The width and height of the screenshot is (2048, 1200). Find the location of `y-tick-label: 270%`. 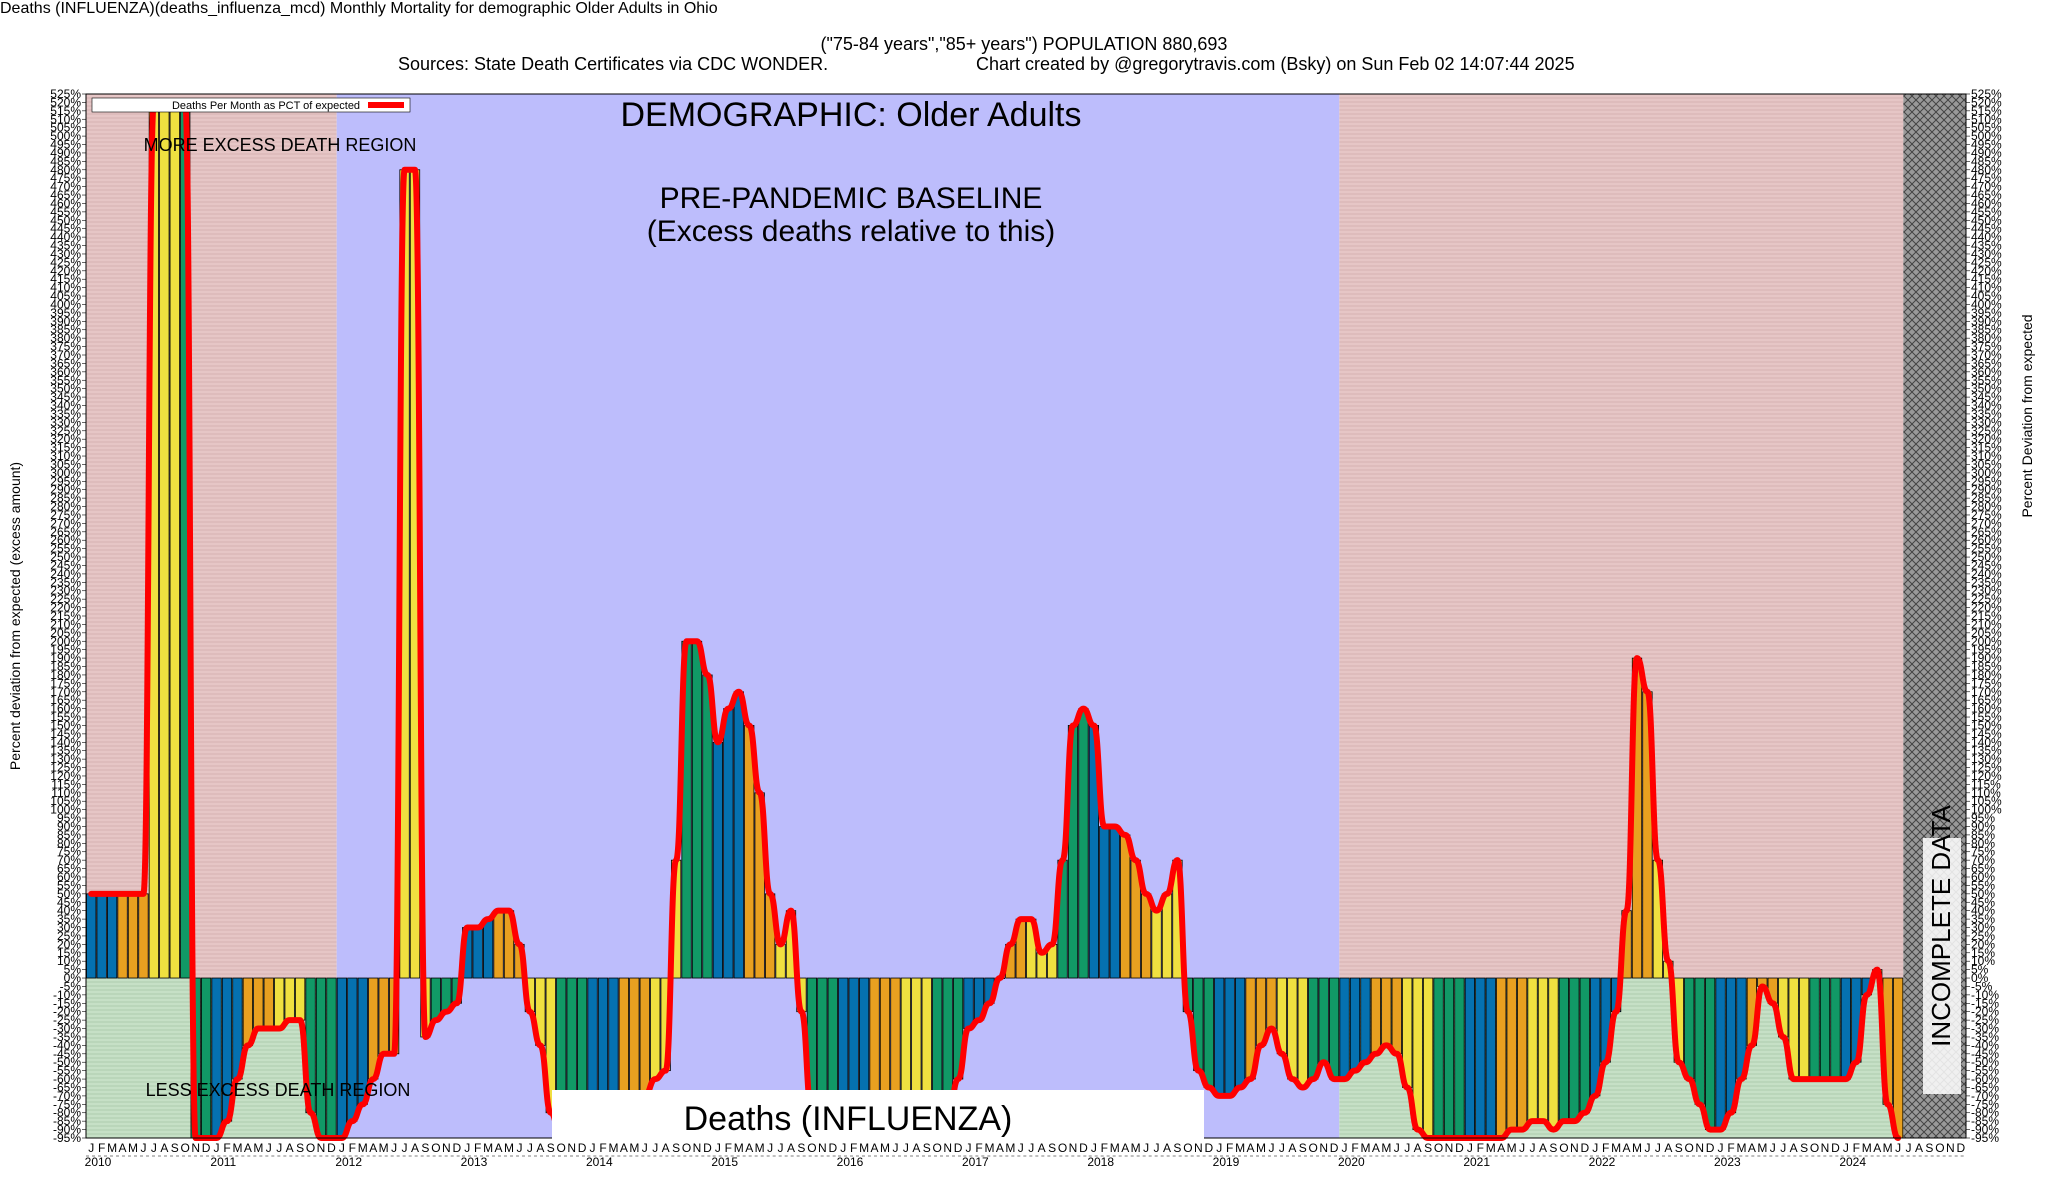

y-tick-label: 270% is located at coordinates (65, 523).